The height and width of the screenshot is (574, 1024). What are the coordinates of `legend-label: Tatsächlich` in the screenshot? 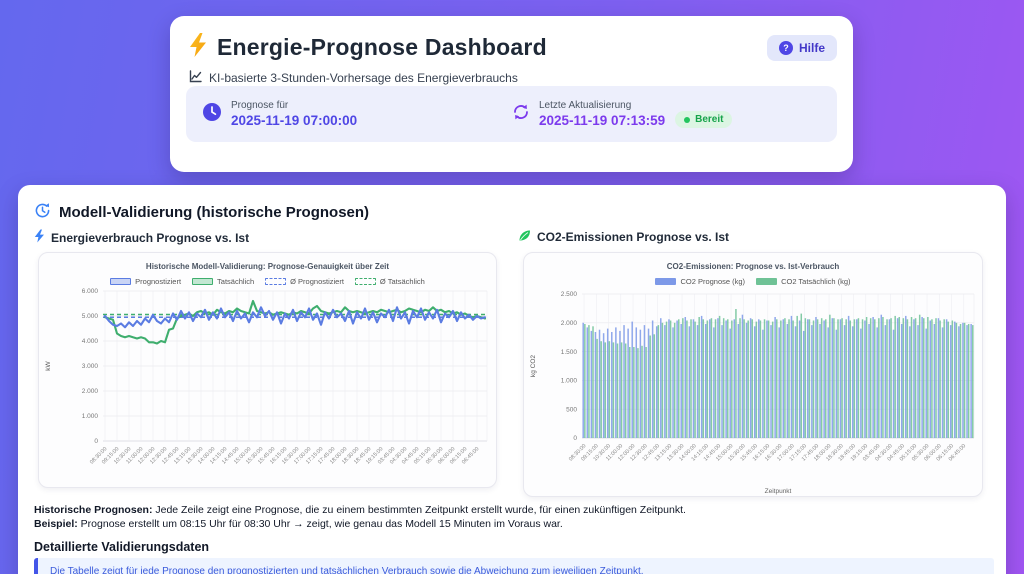 It's located at (236, 281).